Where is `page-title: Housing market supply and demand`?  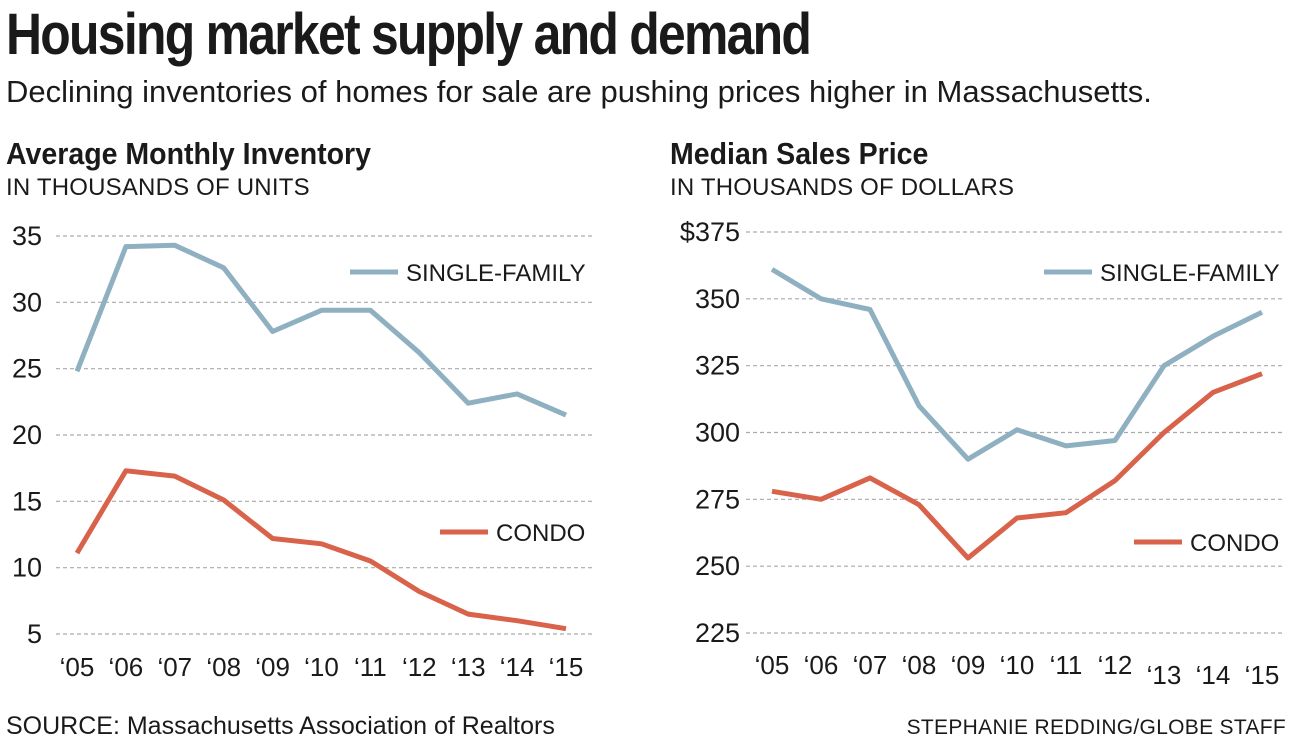
page-title: Housing market supply and demand is located at coordinates (409, 34).